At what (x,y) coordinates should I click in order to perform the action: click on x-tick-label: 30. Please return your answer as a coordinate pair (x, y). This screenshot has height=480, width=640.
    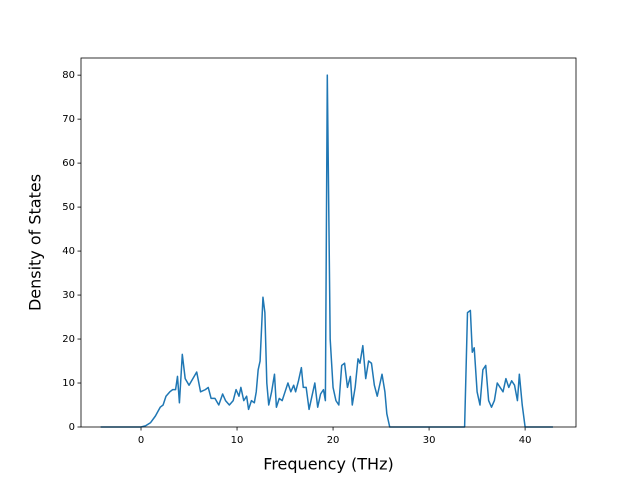
    Looking at the image, I should click on (429, 440).